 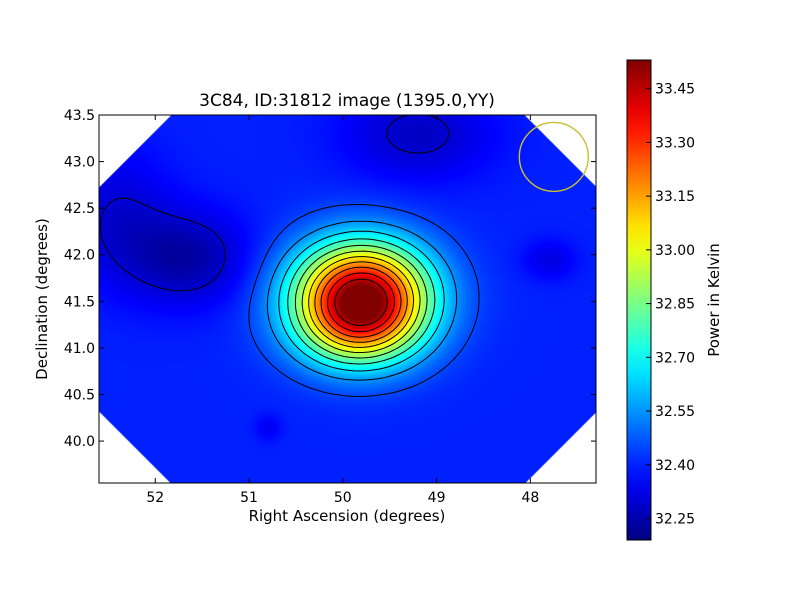 What do you see at coordinates (79, 302) in the screenshot?
I see `y-tick-label: 41.5` at bounding box center [79, 302].